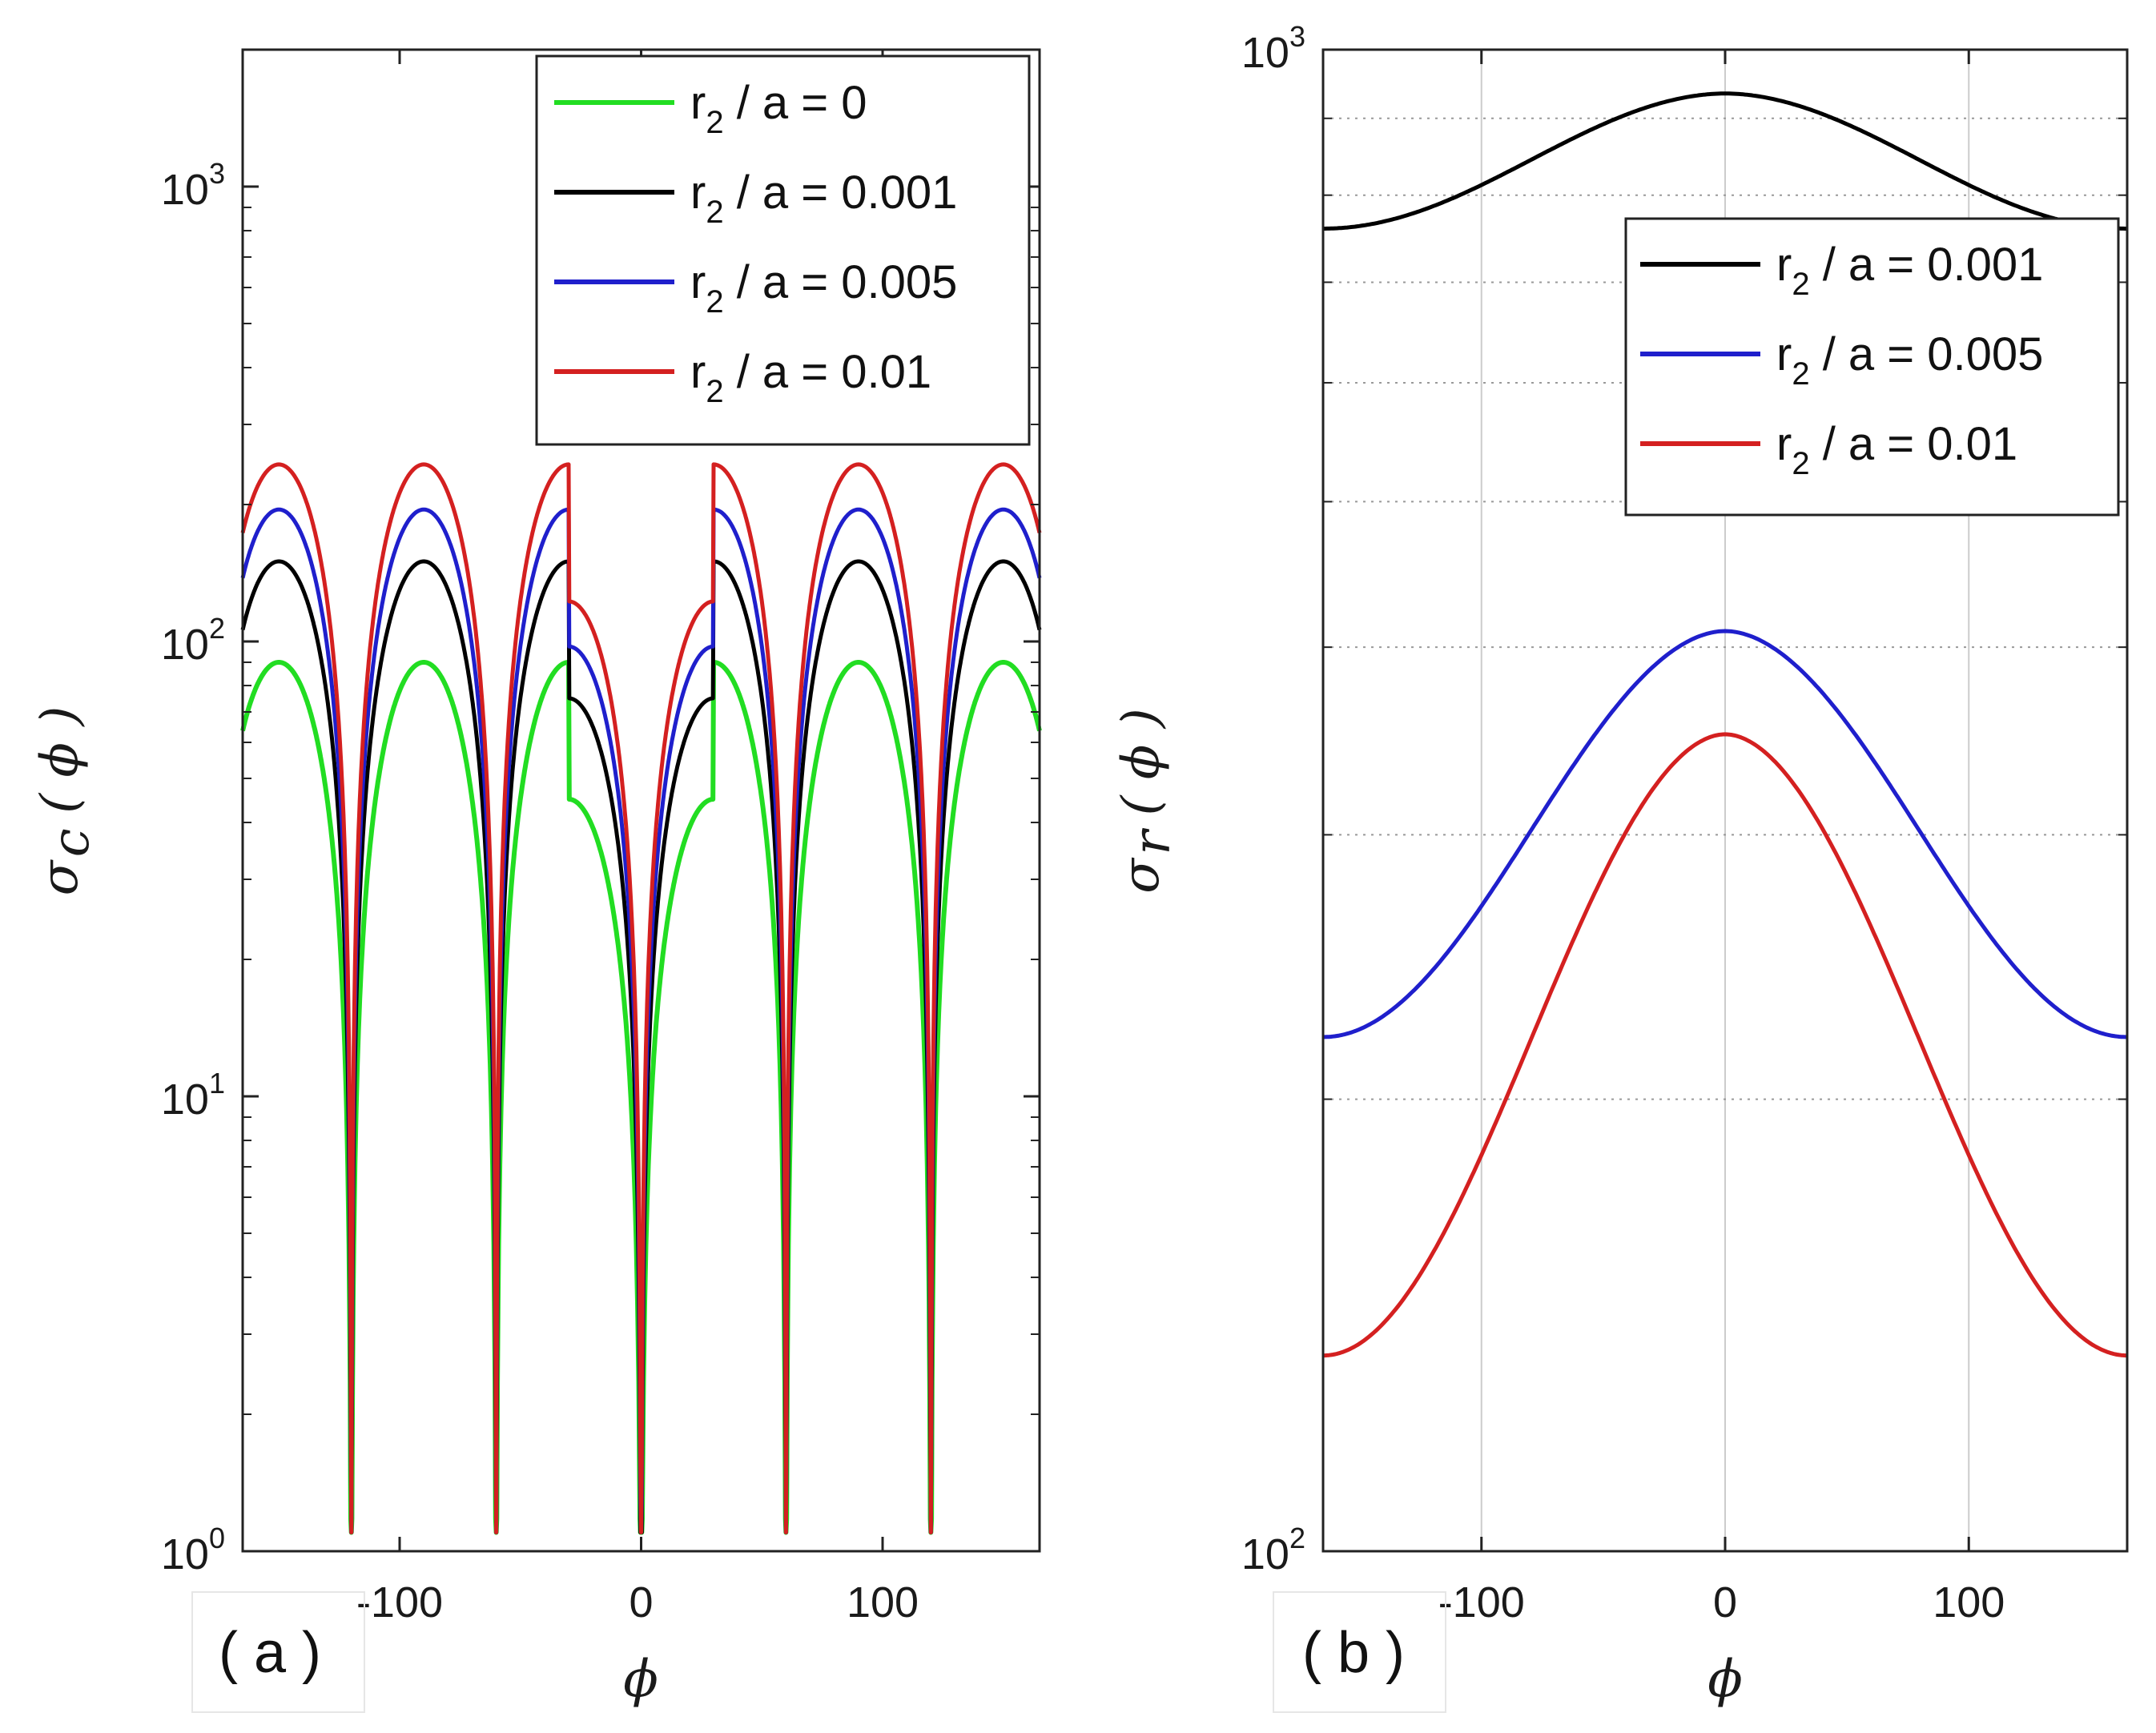  What do you see at coordinates (217, 1083) in the screenshot?
I see `y-tick-exponent: 1` at bounding box center [217, 1083].